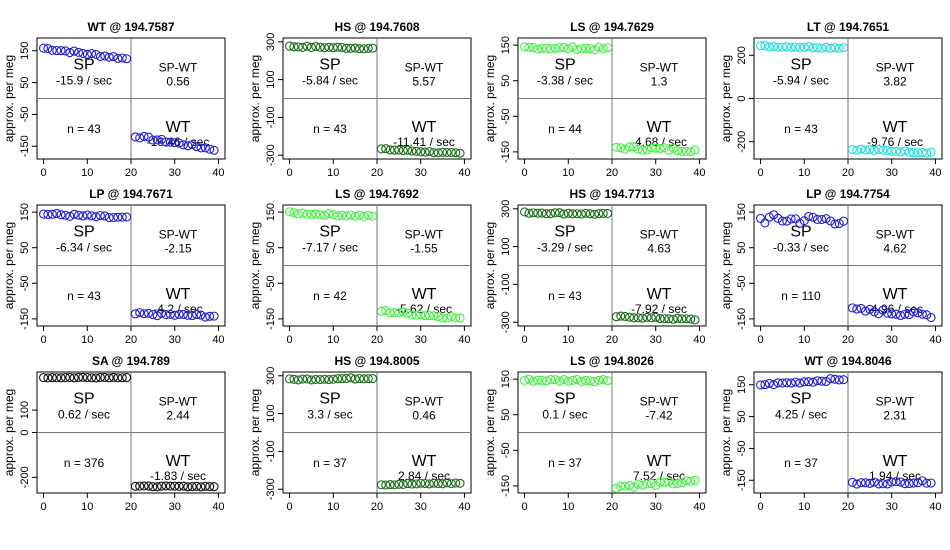  What do you see at coordinates (742, 98) in the screenshot?
I see `y-tick-label: 0` at bounding box center [742, 98].